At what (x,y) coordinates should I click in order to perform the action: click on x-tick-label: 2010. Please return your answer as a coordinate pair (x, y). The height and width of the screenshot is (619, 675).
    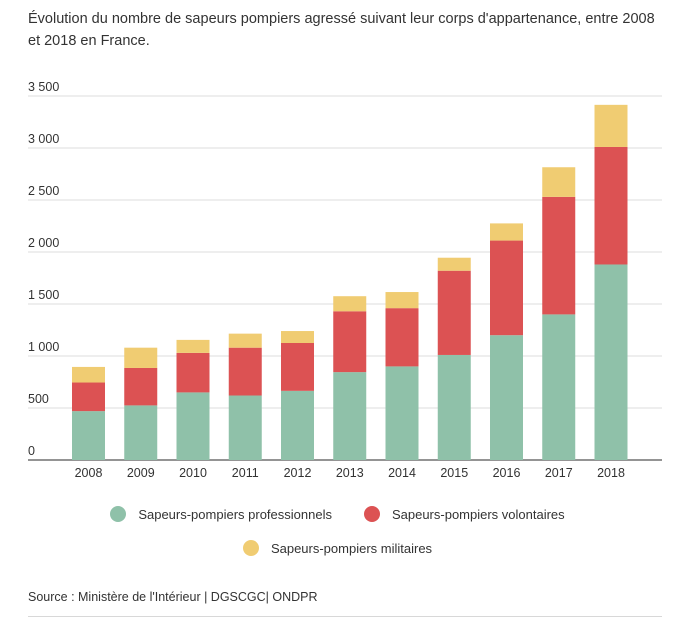
    Looking at the image, I should click on (193, 473).